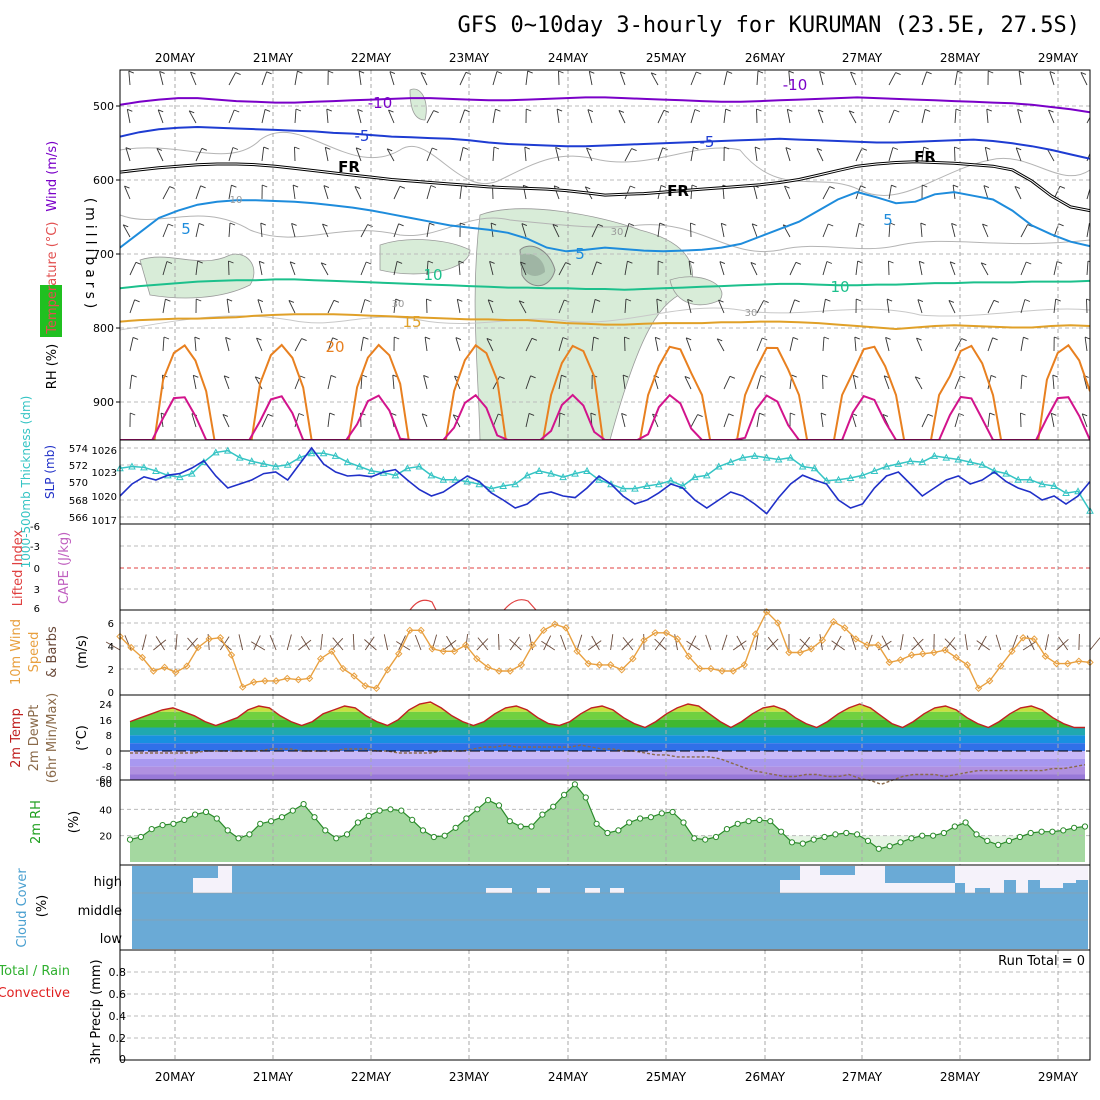 The height and width of the screenshot is (1100, 1100). Describe the element at coordinates (1058, 58) in the screenshot. I see `date-label-top: 29MAY` at that location.